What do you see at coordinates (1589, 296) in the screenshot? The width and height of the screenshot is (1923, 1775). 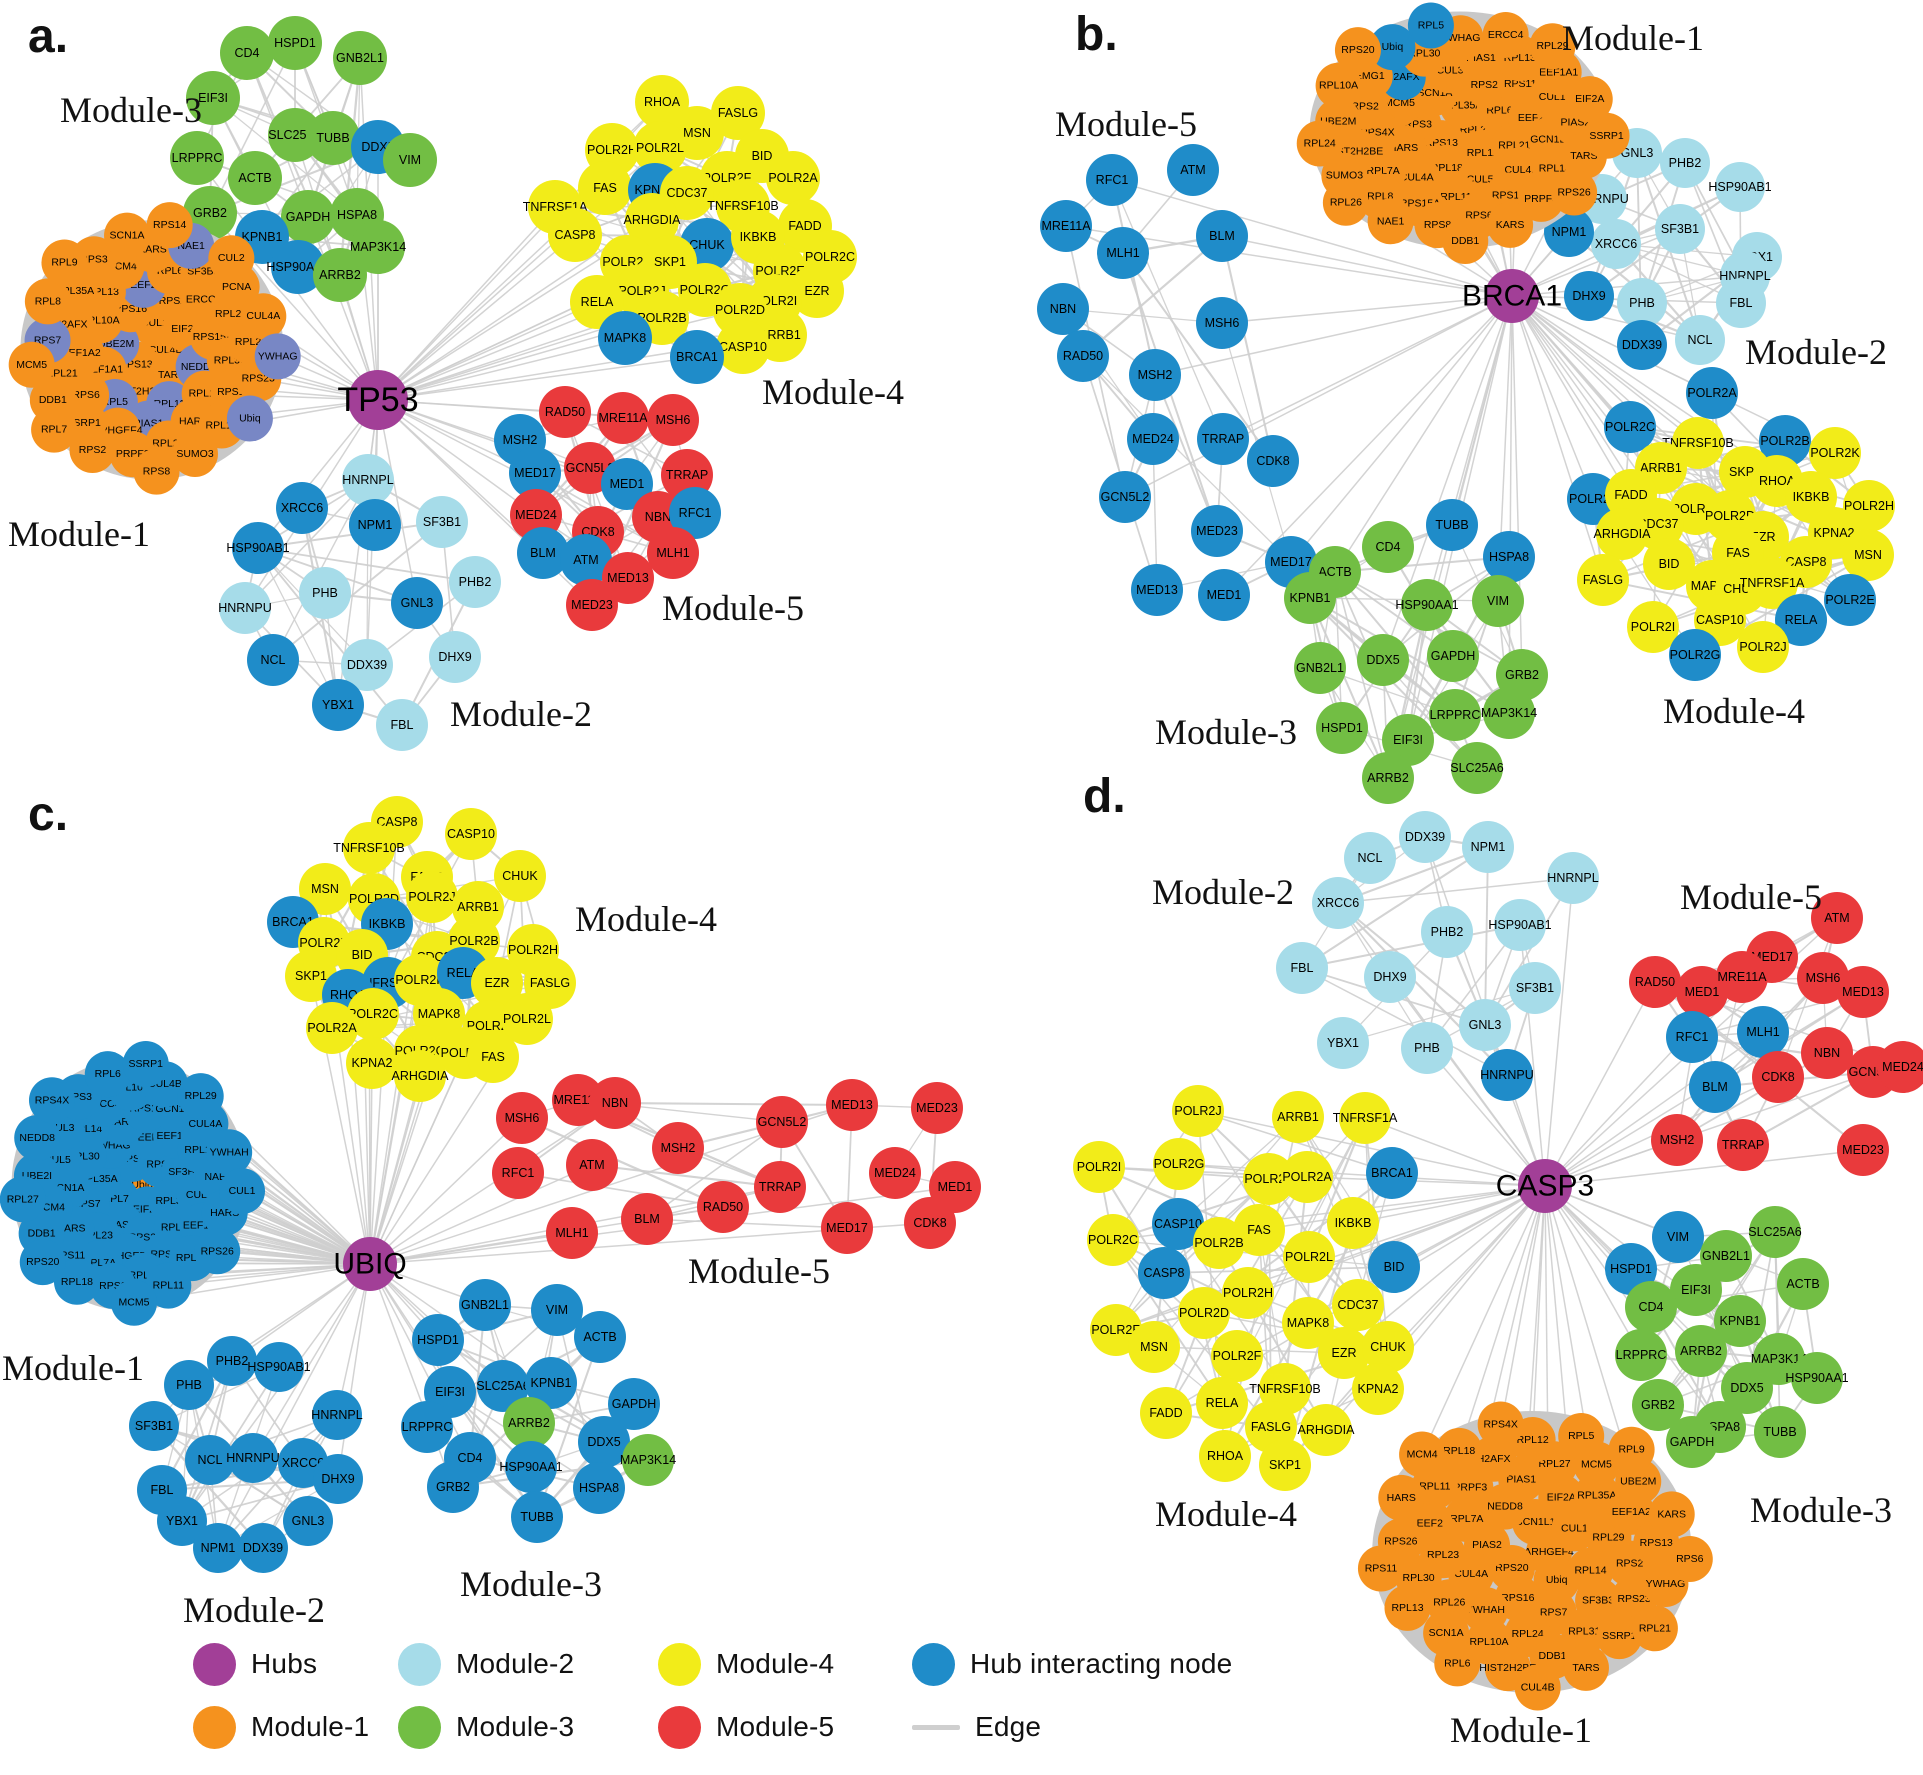 I see `node-b-DHX9: DHX9` at bounding box center [1589, 296].